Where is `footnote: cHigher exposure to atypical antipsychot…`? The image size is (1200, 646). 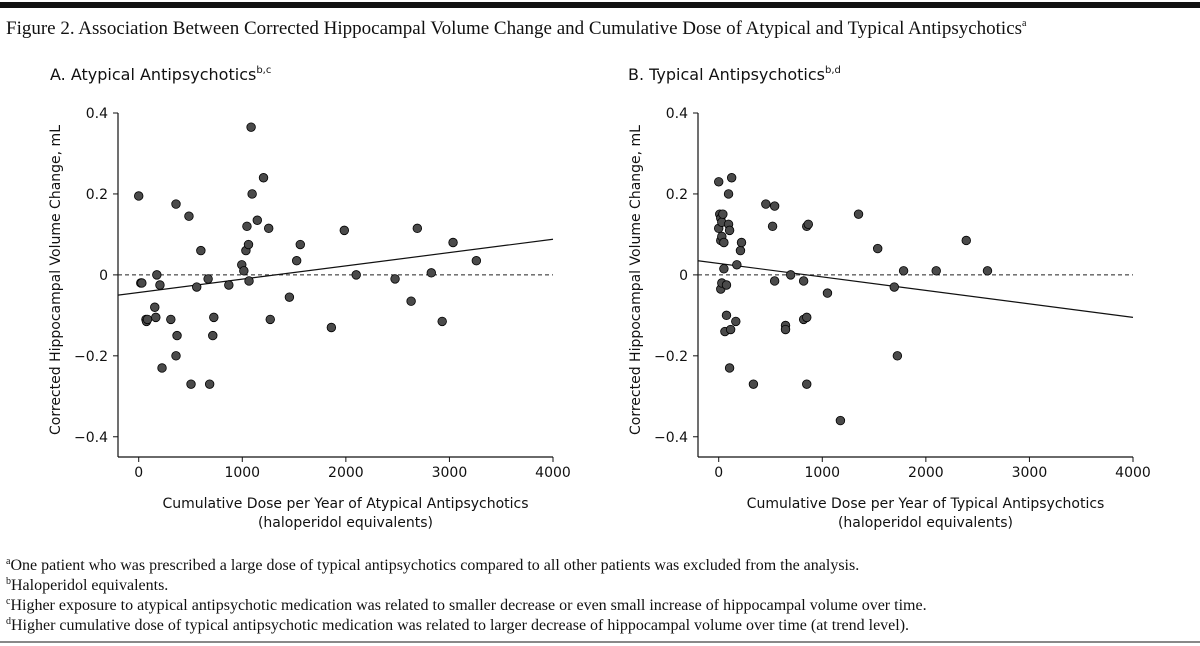 footnote: cHigher exposure to atypical antipsychot… is located at coordinates (466, 605).